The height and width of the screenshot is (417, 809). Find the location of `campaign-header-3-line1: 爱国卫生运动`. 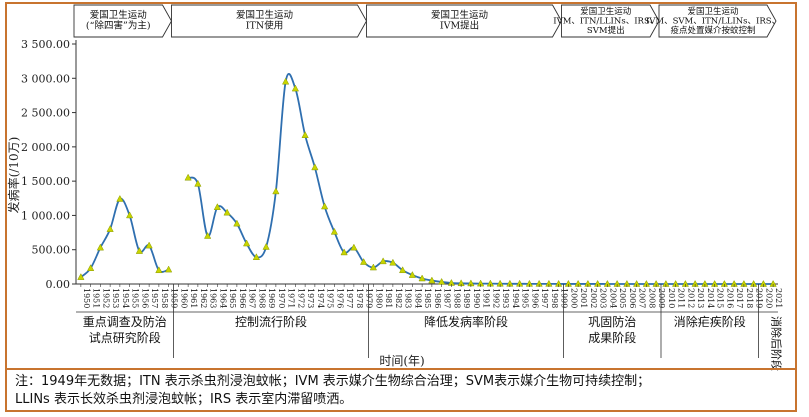

campaign-header-3-line1: 爱国卫生运动 is located at coordinates (606, 11).